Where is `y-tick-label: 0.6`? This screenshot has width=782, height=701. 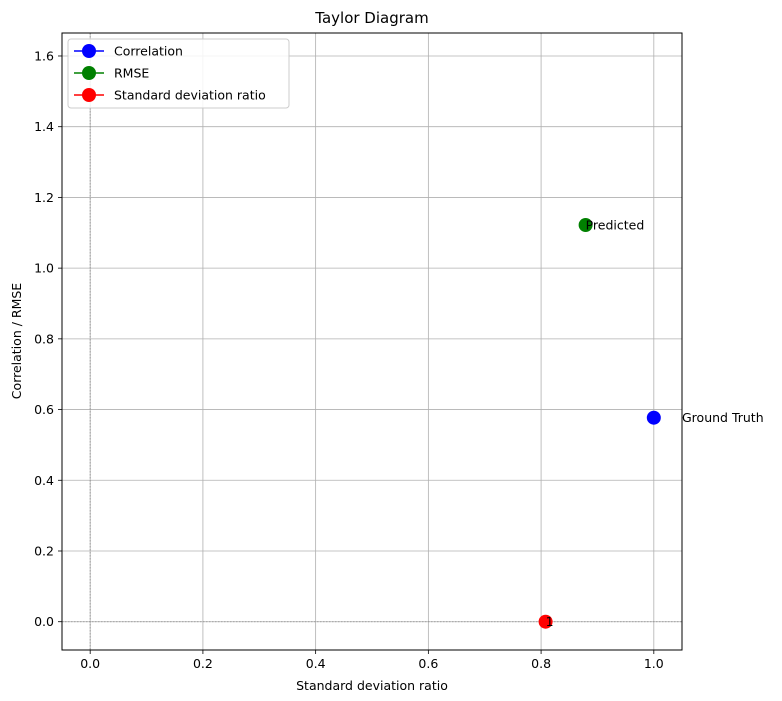 y-tick-label: 0.6 is located at coordinates (44, 409).